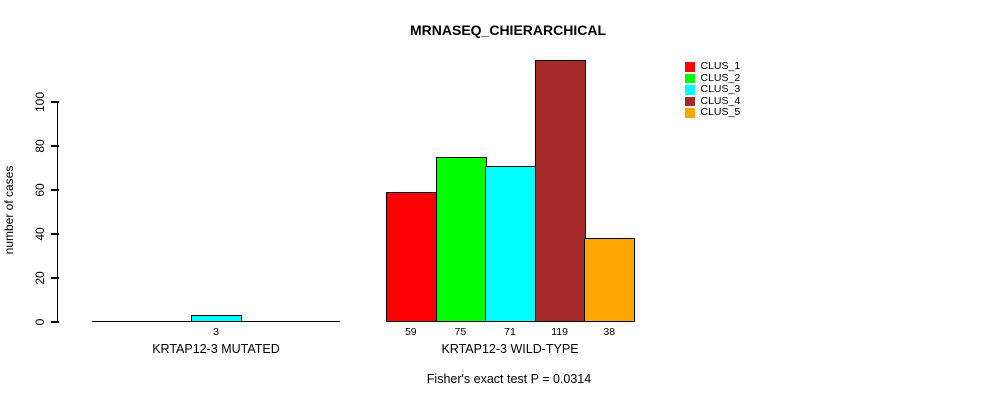 The height and width of the screenshot is (400, 990). What do you see at coordinates (9, 210) in the screenshot?
I see `y-axis-title: number of cases` at bounding box center [9, 210].